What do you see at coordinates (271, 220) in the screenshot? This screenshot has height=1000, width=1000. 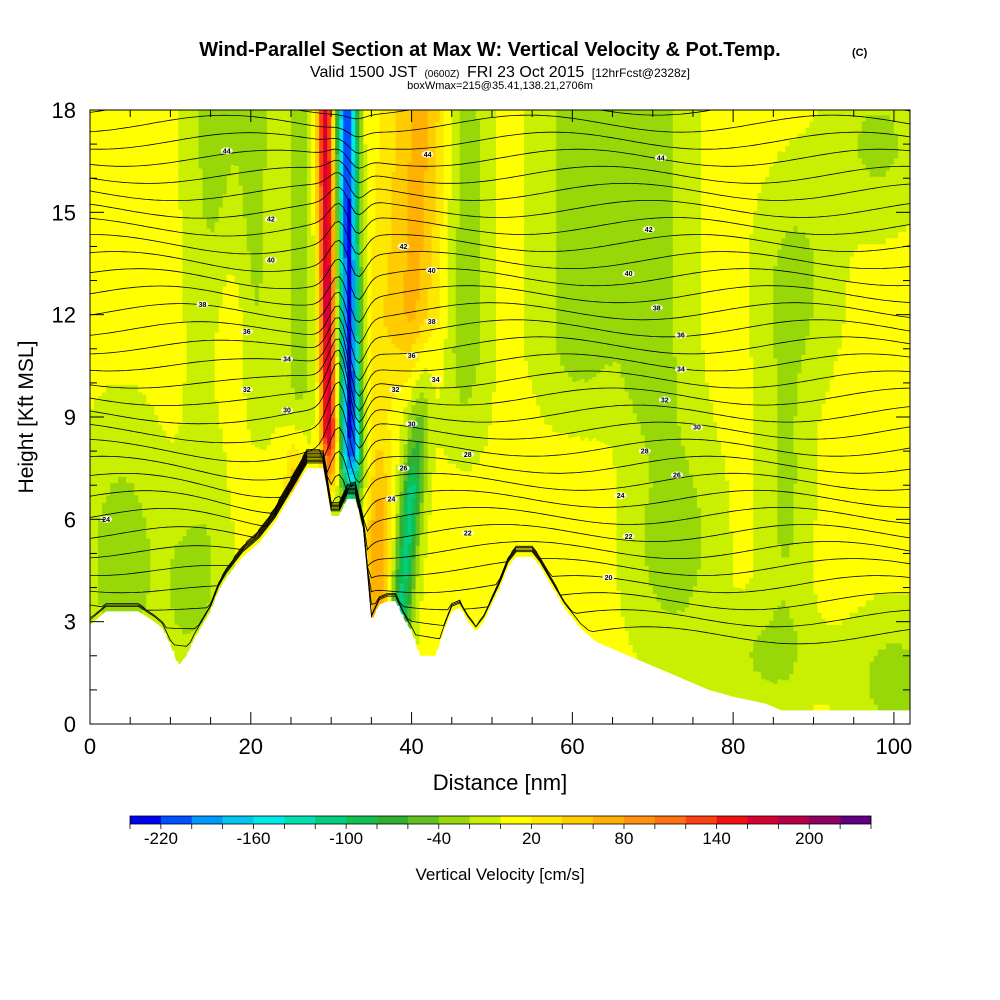 I see `contour-label: 42` at bounding box center [271, 220].